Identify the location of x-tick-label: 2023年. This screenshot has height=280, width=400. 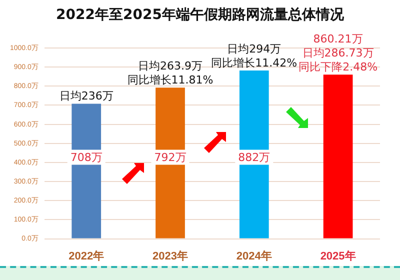
(170, 255).